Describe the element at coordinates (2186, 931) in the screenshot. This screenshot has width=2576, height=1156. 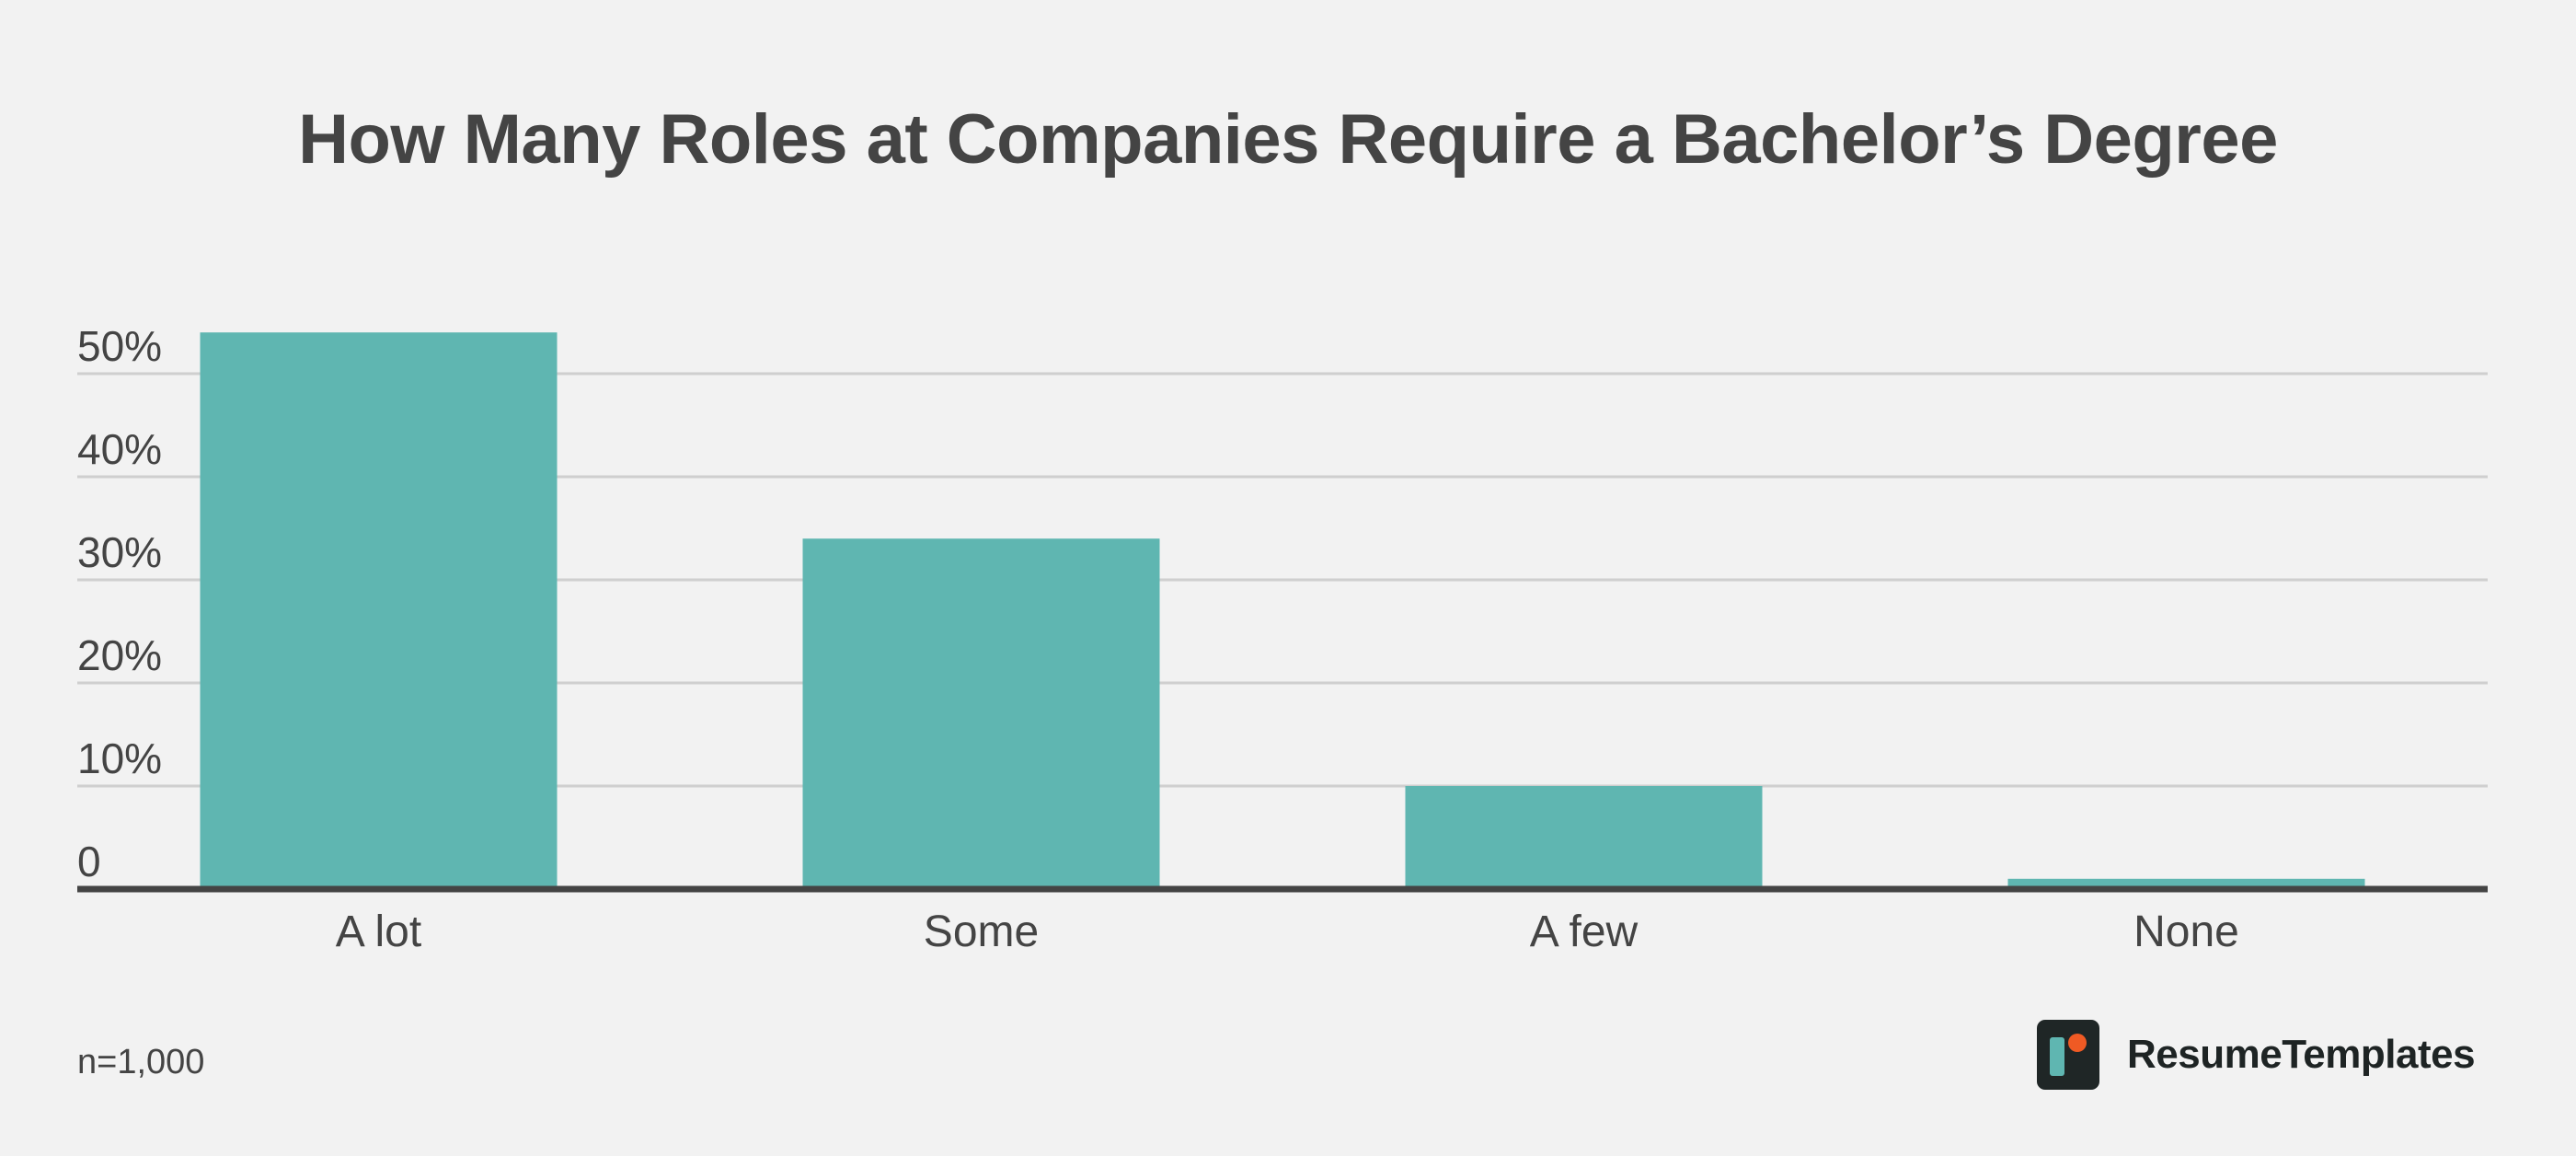
I see `x-tick-label: None` at that location.